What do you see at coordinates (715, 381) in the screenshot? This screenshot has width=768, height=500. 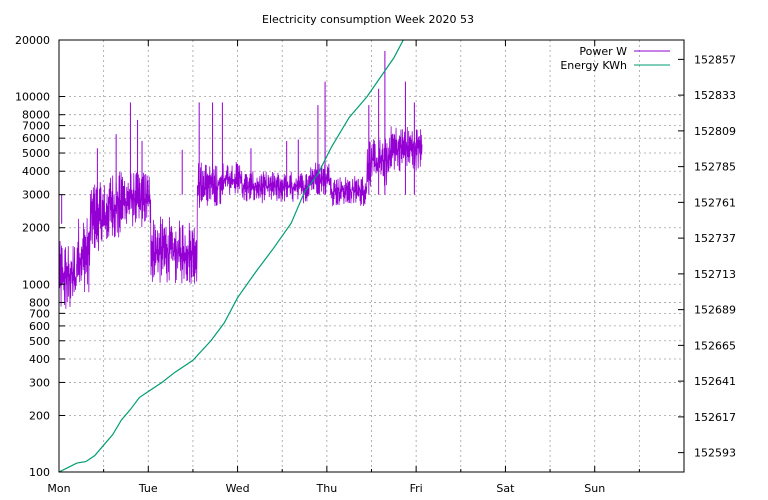 I see `y-right-tick-label: 152641` at bounding box center [715, 381].